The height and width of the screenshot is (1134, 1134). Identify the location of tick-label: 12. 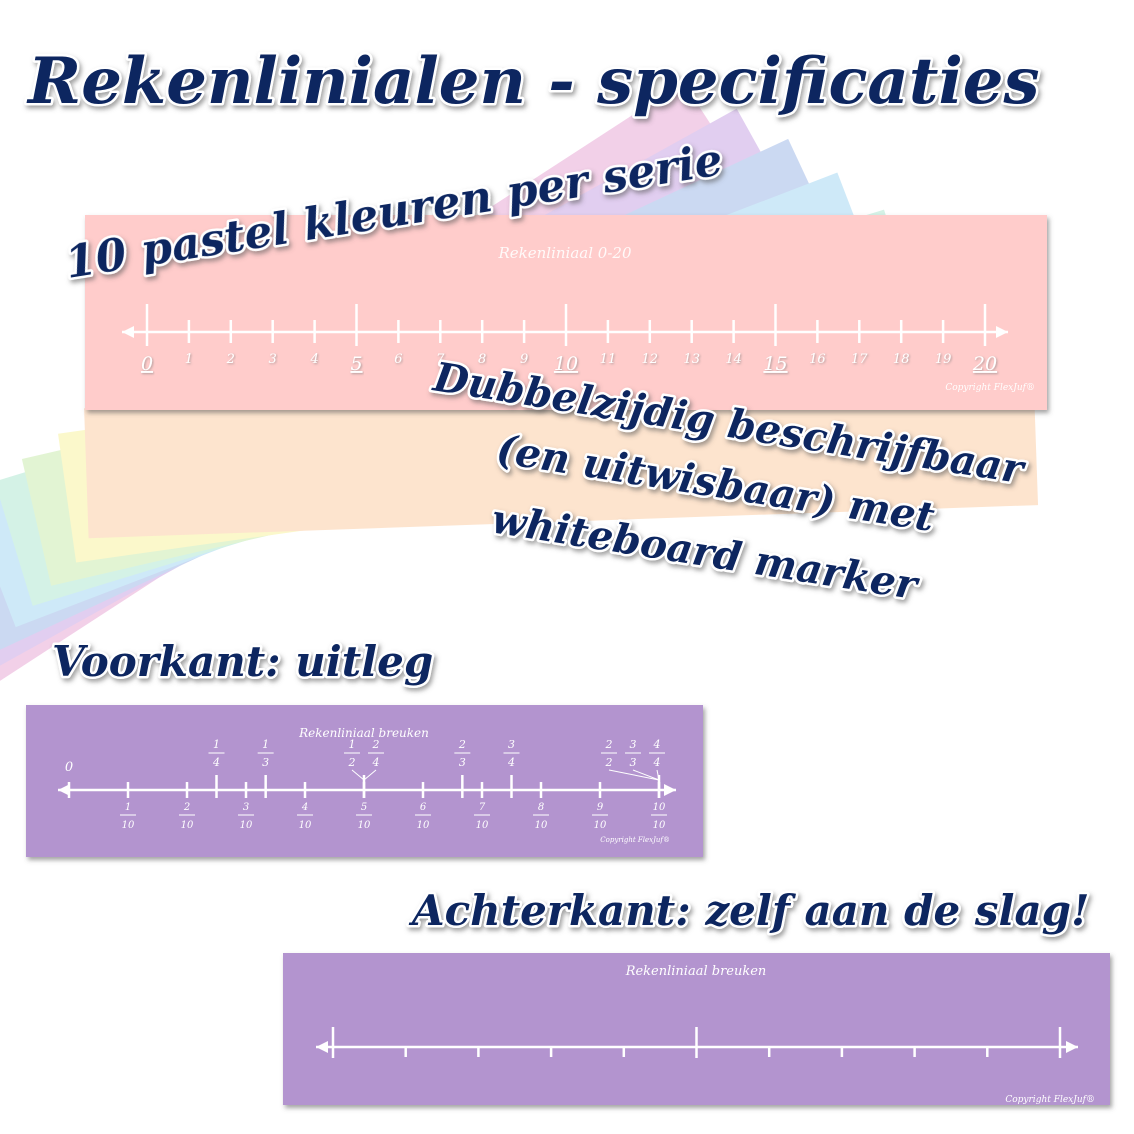
(650, 359).